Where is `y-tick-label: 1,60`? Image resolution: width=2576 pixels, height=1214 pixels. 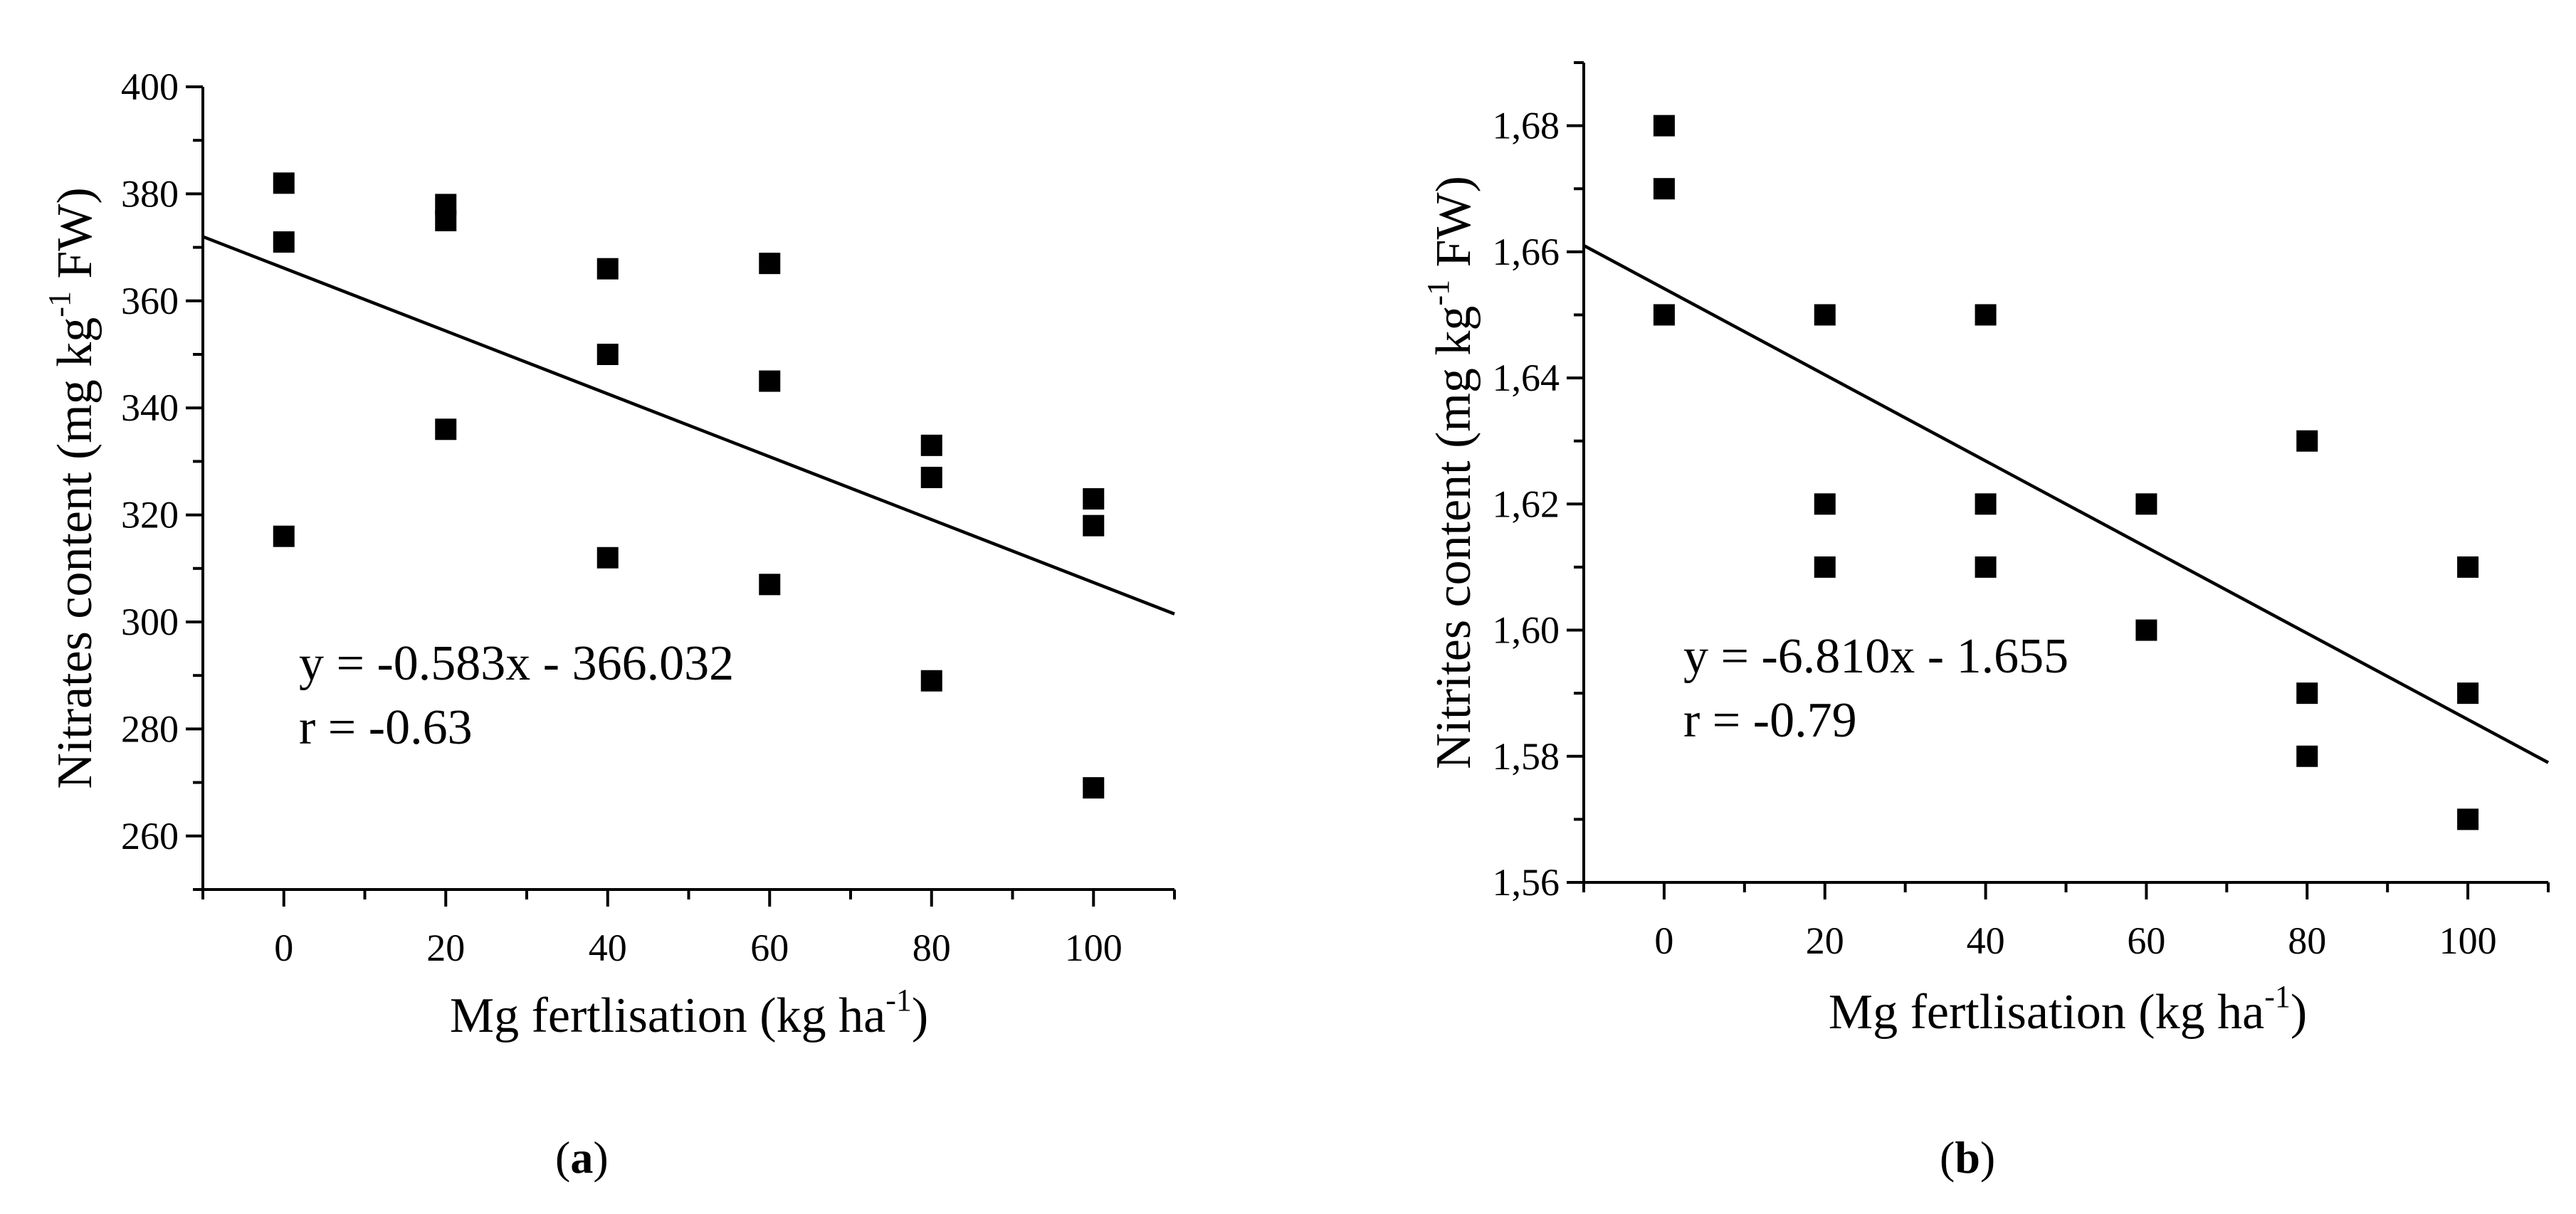
y-tick-label: 1,60 is located at coordinates (1526, 630).